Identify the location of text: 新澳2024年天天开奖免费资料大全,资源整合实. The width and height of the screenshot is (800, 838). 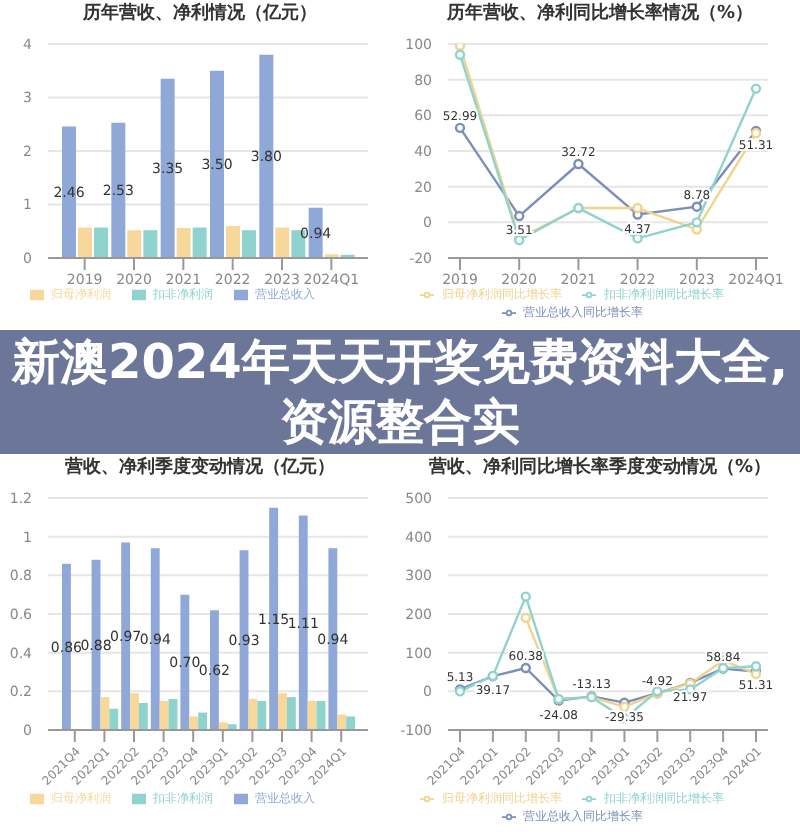
(400, 392).